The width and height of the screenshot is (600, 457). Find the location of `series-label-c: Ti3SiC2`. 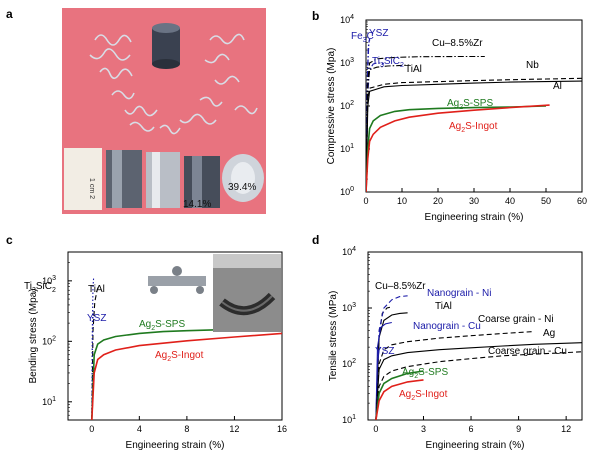

series-label-c: Ti3SiC2 is located at coordinates (40, 287).